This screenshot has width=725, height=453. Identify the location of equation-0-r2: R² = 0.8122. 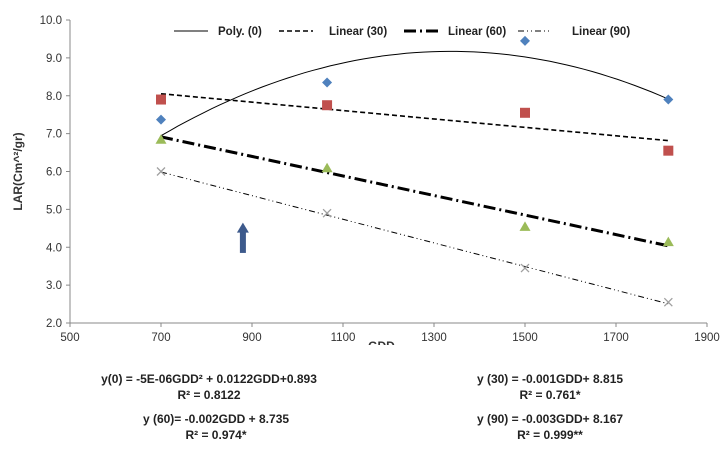
(209, 395).